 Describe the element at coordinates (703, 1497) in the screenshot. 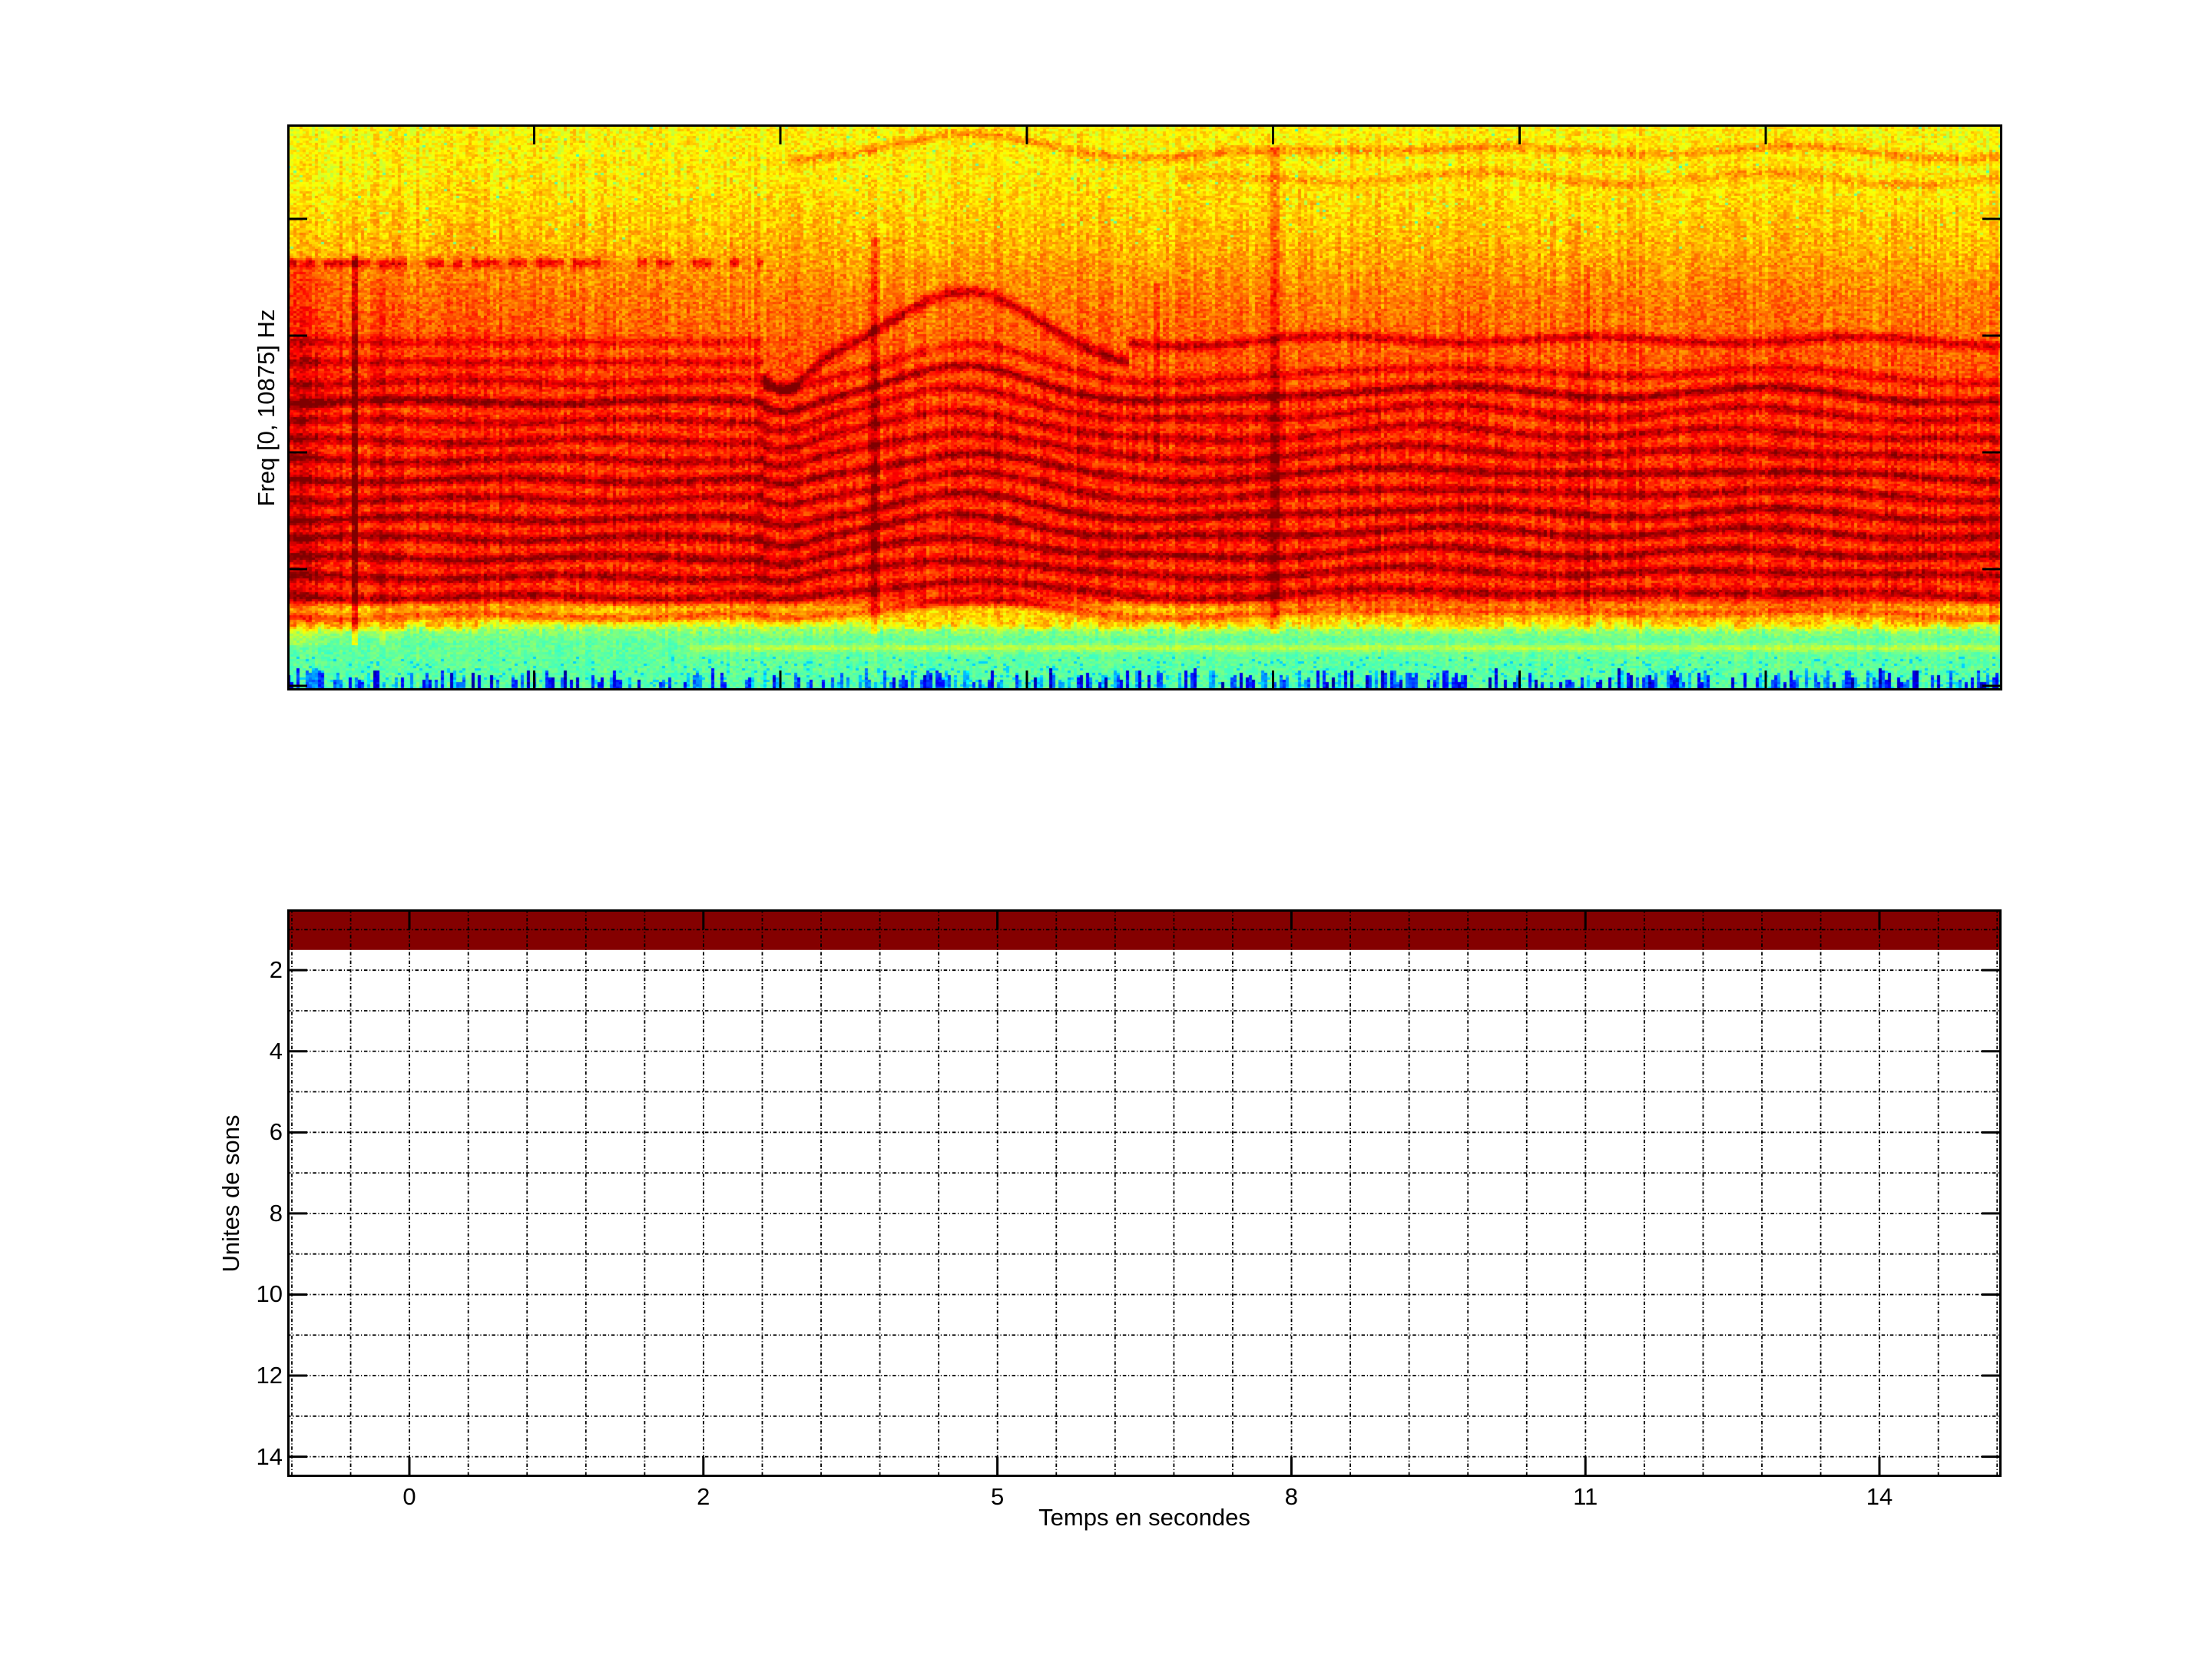

I see `x-tick-label: 2` at that location.